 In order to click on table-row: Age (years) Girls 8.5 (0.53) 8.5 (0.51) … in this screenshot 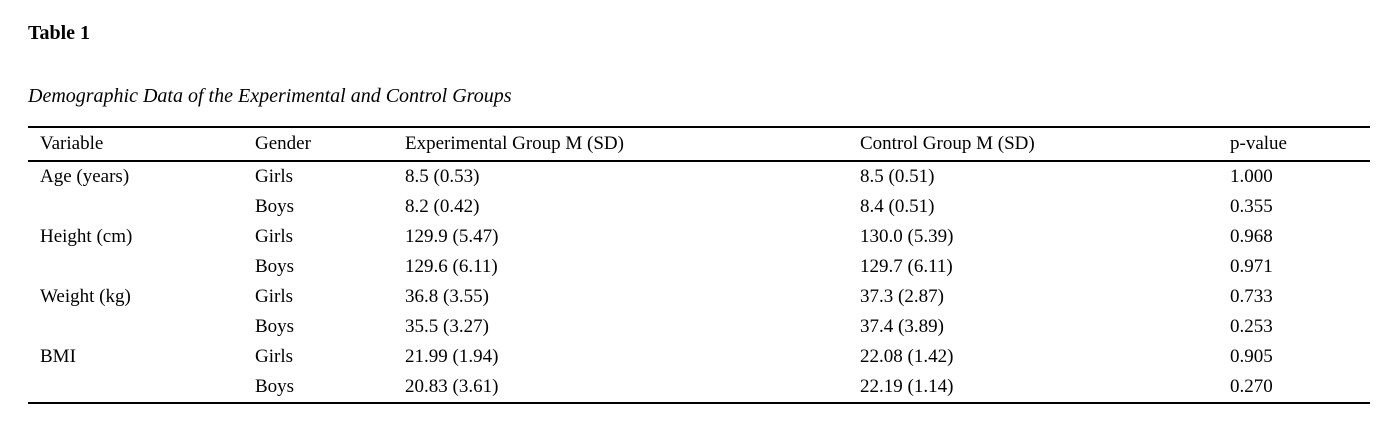, I will do `click(699, 176)`.